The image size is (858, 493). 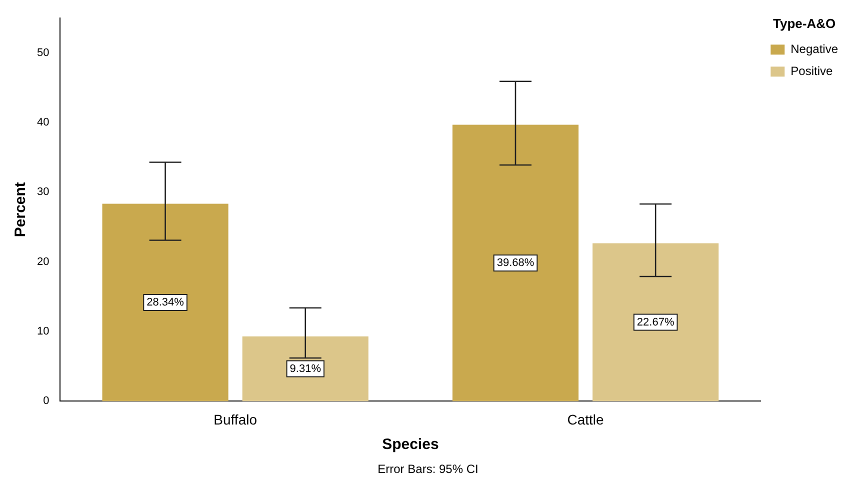 I want to click on y-tick-label: 40, so click(x=43, y=122).